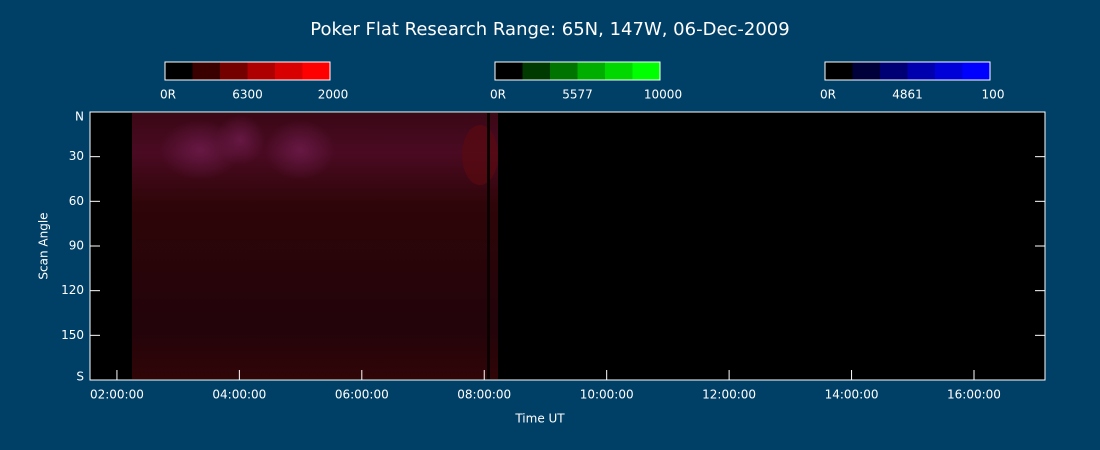  I want to click on colorbar-max: 10000, so click(663, 95).